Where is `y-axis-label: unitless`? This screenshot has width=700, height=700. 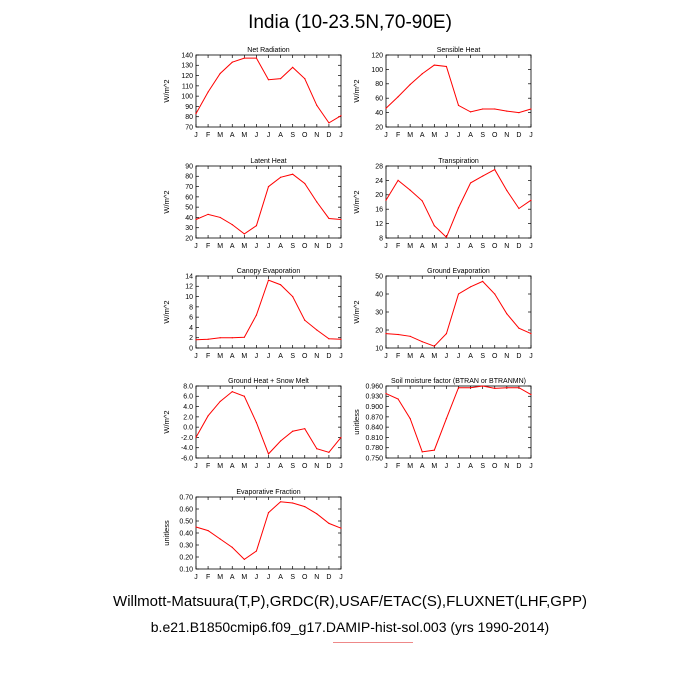 y-axis-label: unitless is located at coordinates (166, 533).